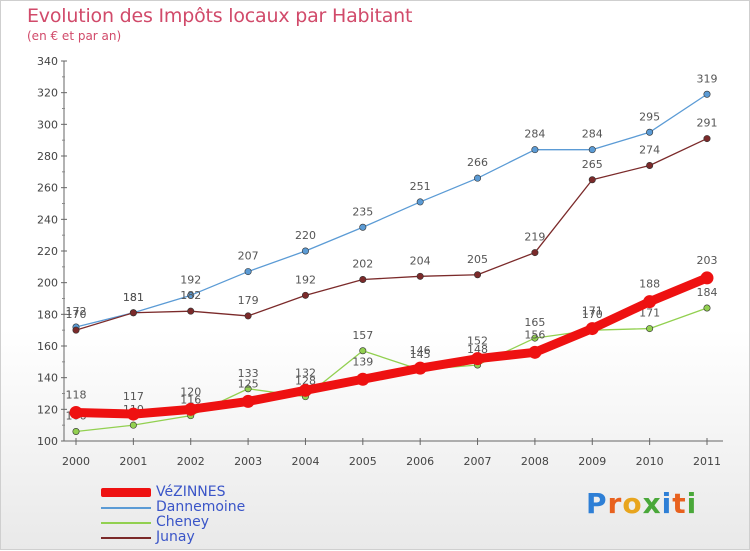 Image resolution: width=750 pixels, height=551 pixels. What do you see at coordinates (305, 372) in the screenshot?
I see `data-label: 132` at bounding box center [305, 372].